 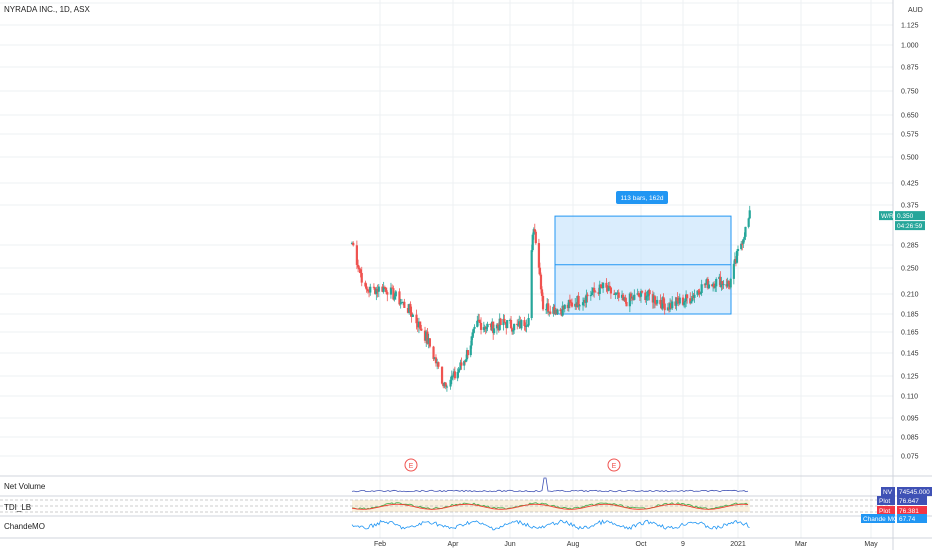 I want to click on indicator-panes, so click(x=446, y=504).